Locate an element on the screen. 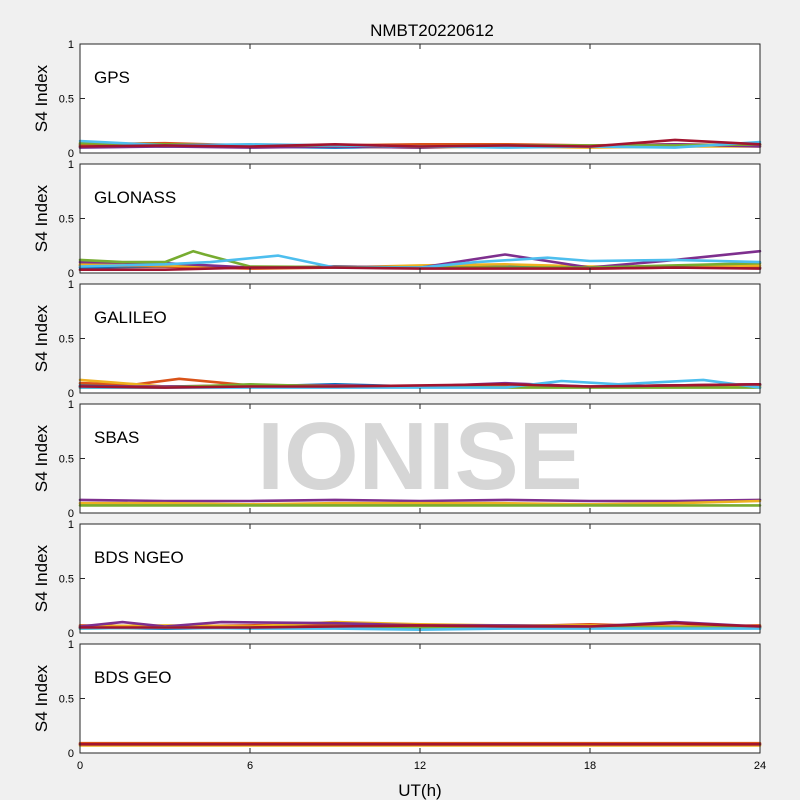 The width and height of the screenshot is (800, 800). x-axis-label: UT(h) is located at coordinates (419, 790).